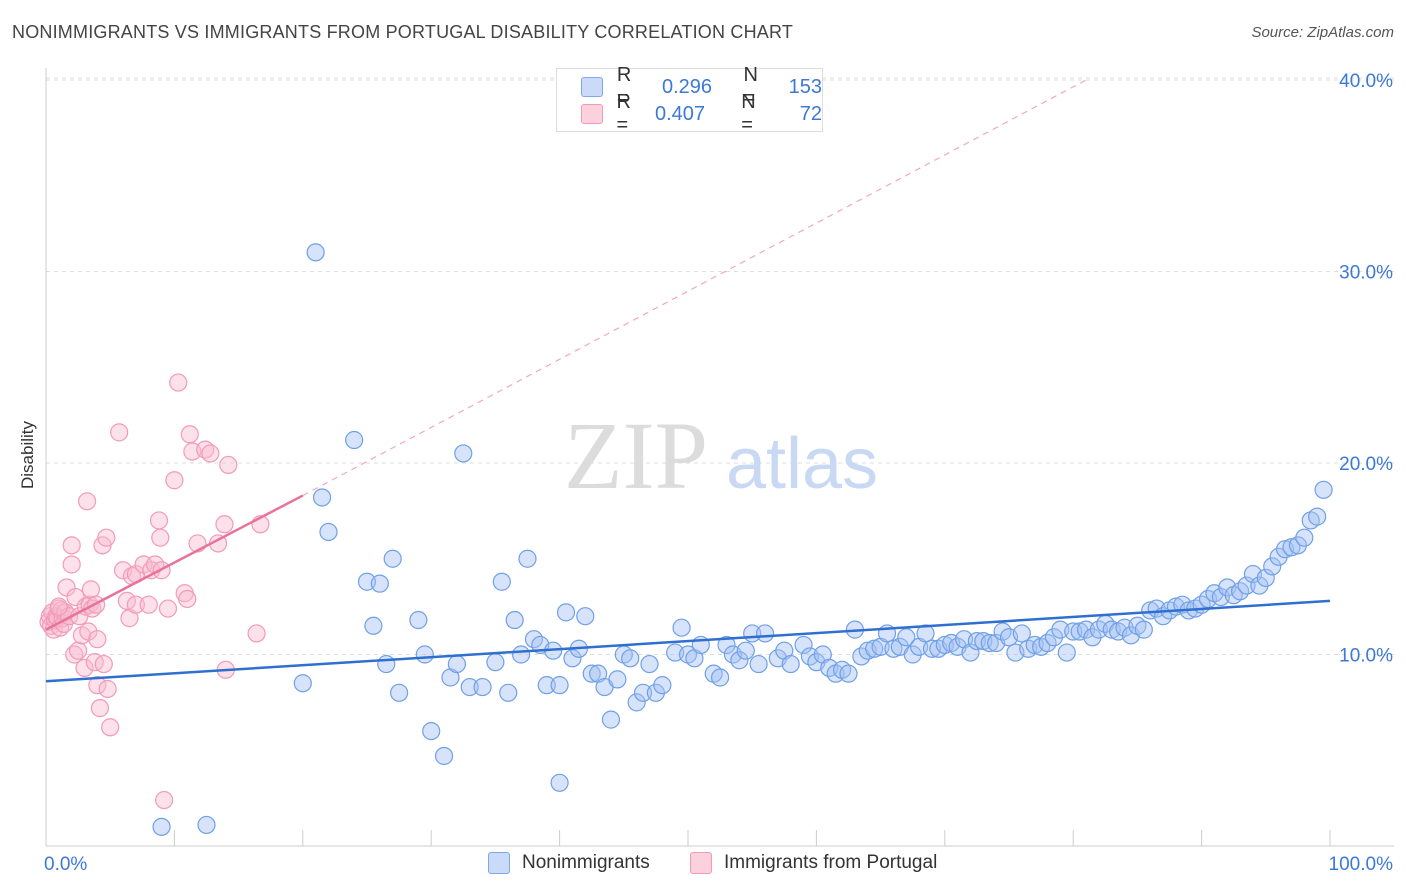  What do you see at coordinates (687, 86) in the screenshot?
I see `legend-r-value: 0.296` at bounding box center [687, 86].